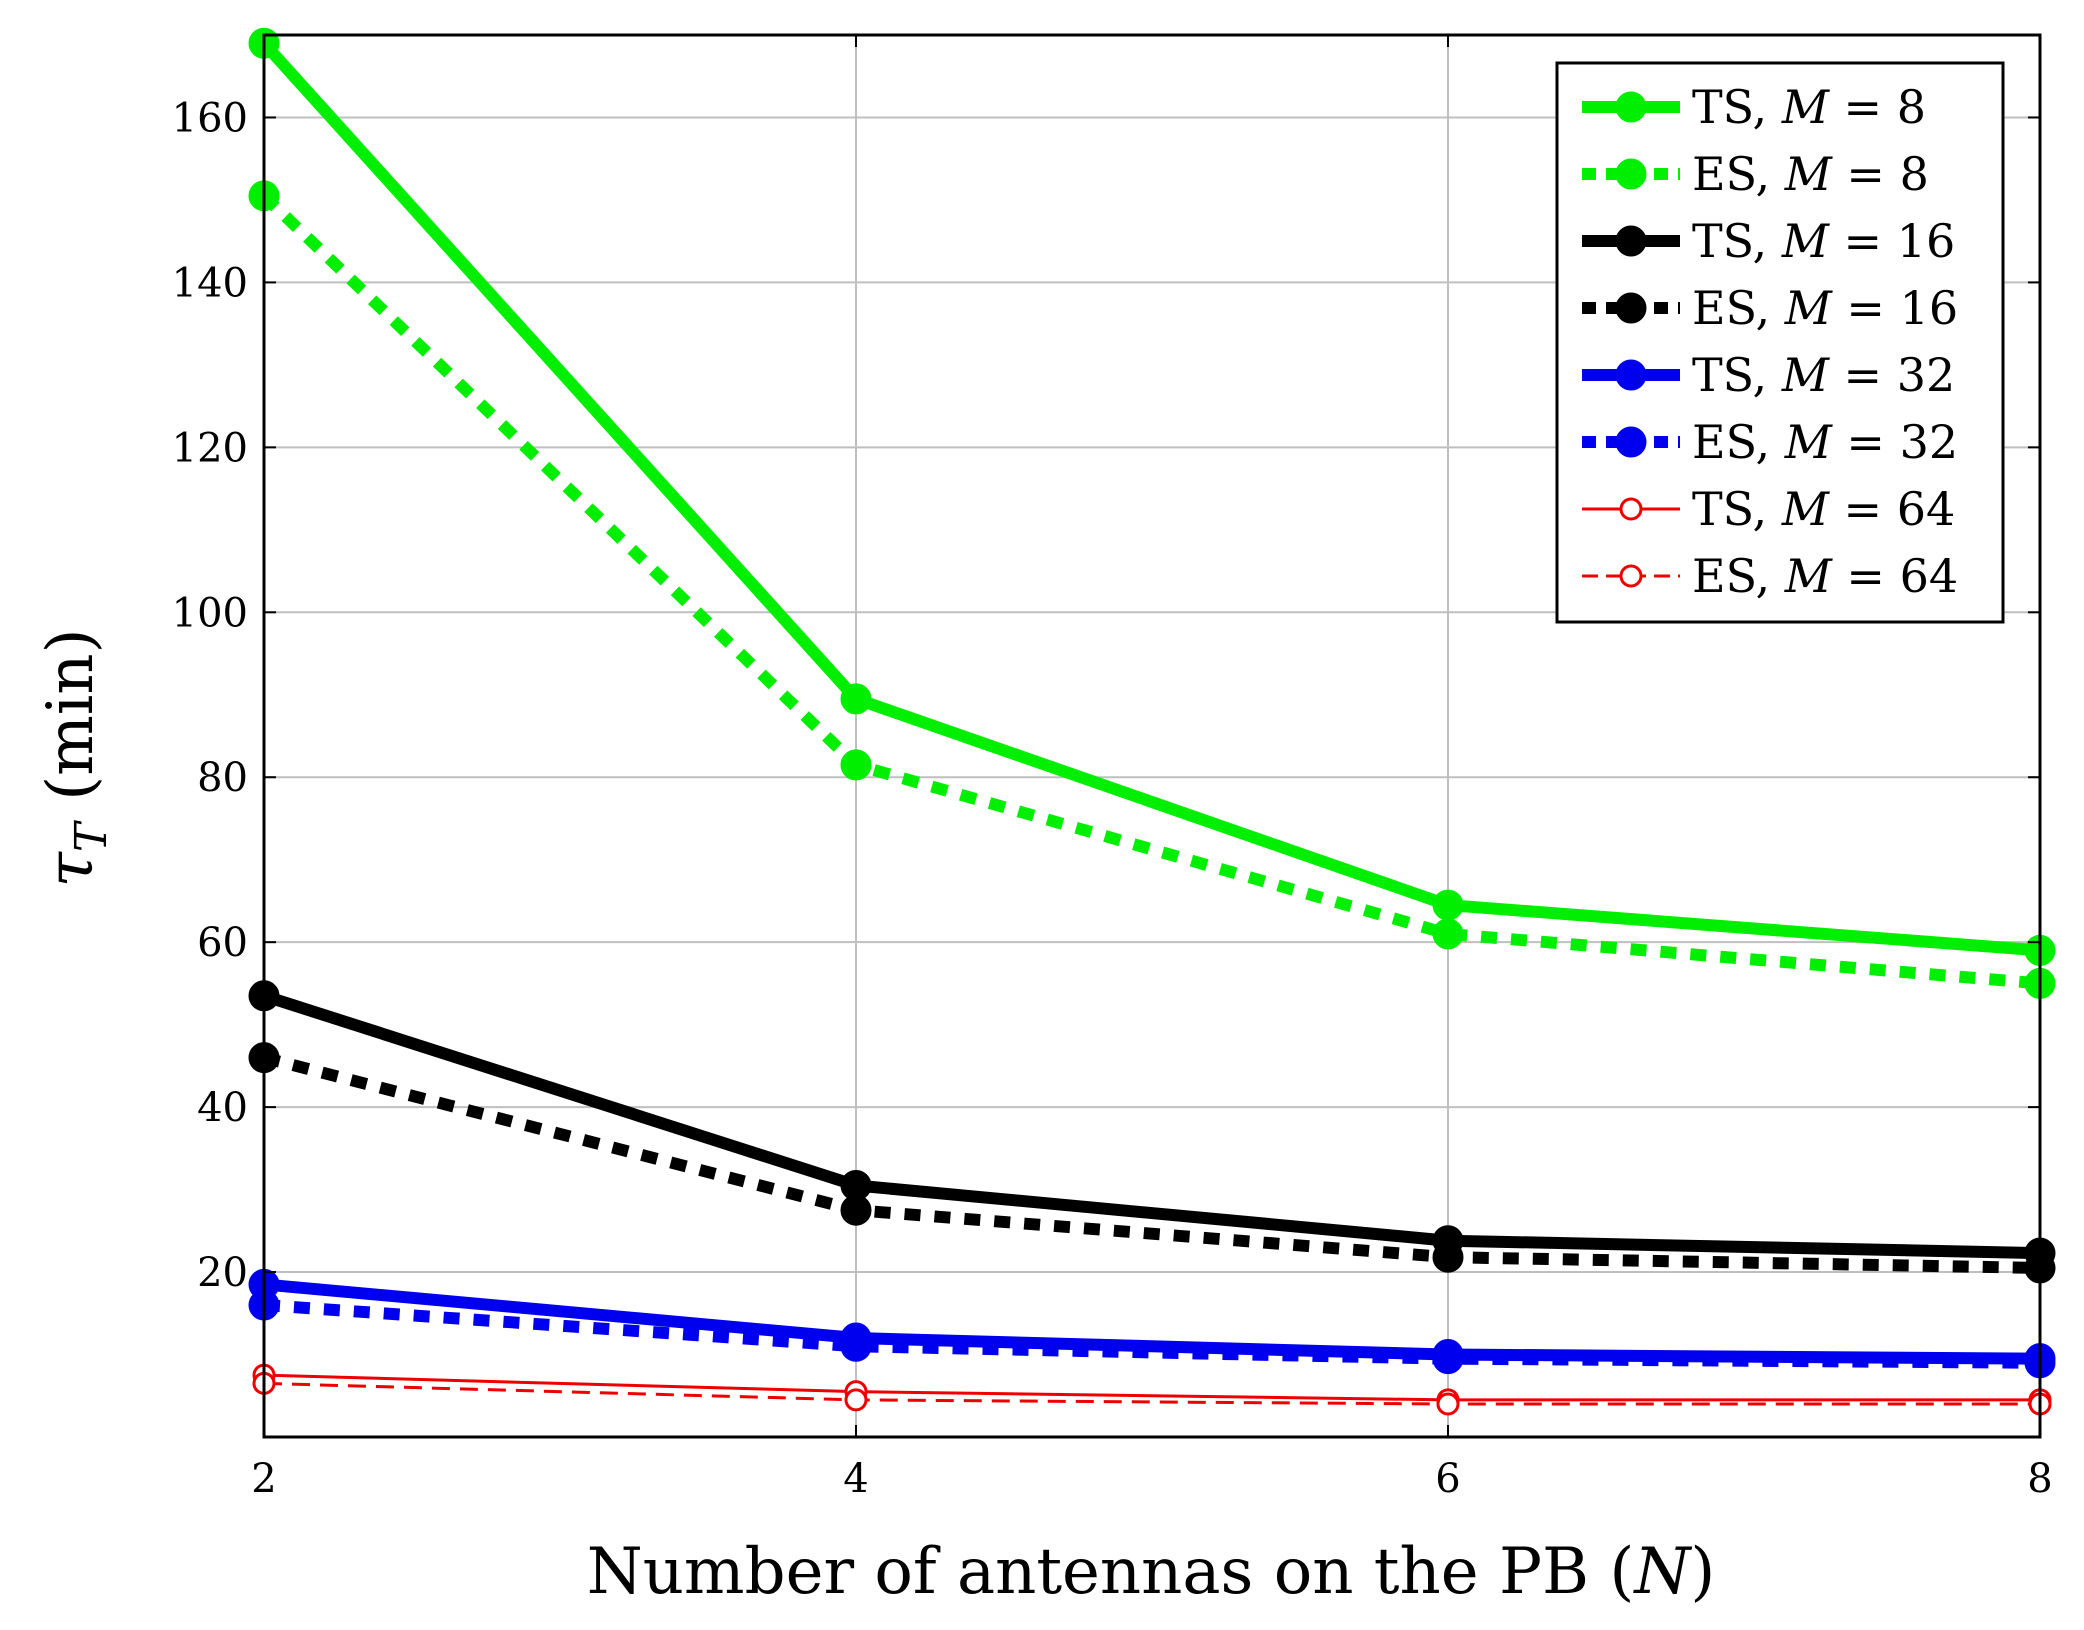 The width and height of the screenshot is (2084, 1630). Describe the element at coordinates (222, 778) in the screenshot. I see `y-tick-label-3: 80` at that location.